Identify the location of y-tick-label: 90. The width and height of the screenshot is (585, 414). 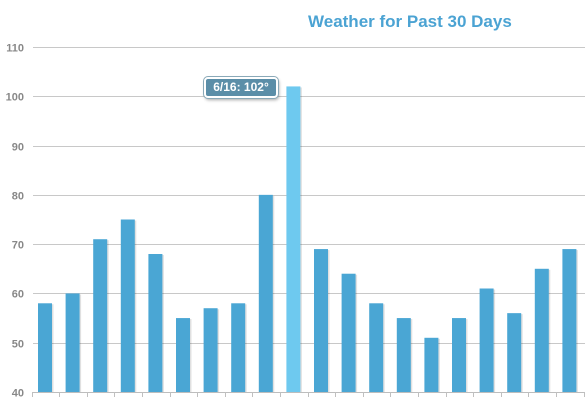
(18, 148).